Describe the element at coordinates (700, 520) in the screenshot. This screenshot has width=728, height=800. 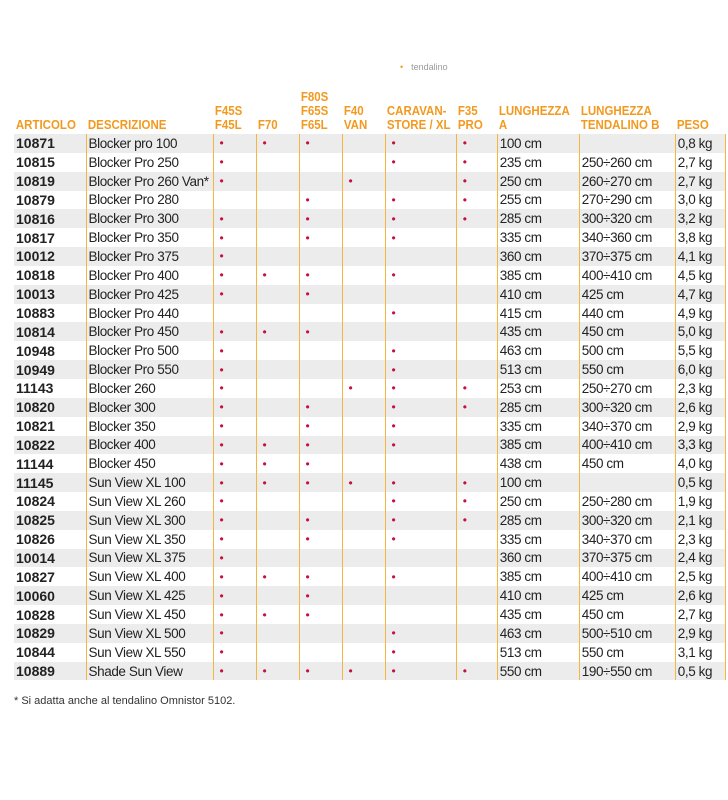
I see `weight: 2,1 kg` at that location.